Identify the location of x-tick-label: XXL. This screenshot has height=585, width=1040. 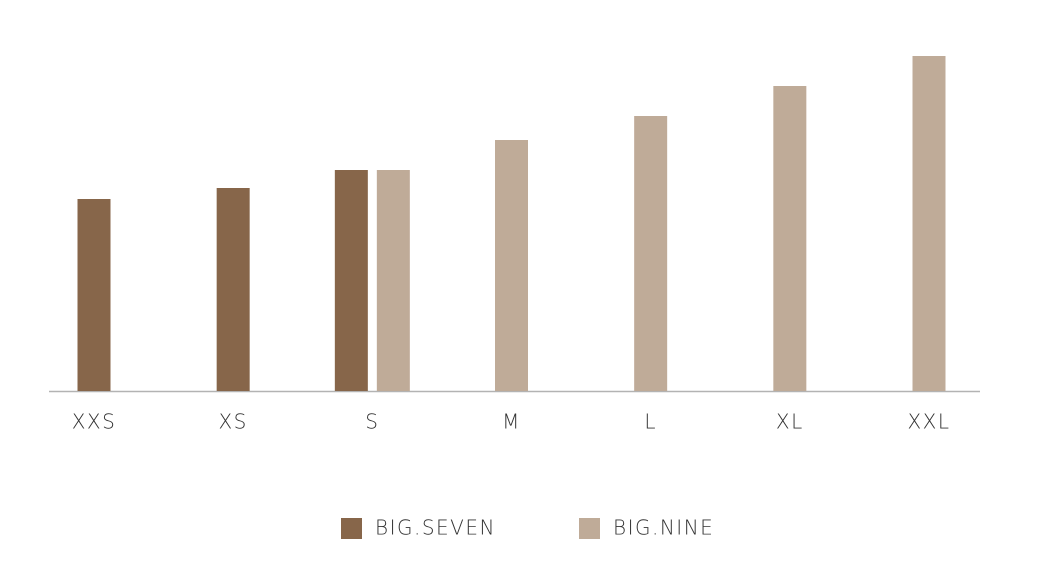
(928, 422).